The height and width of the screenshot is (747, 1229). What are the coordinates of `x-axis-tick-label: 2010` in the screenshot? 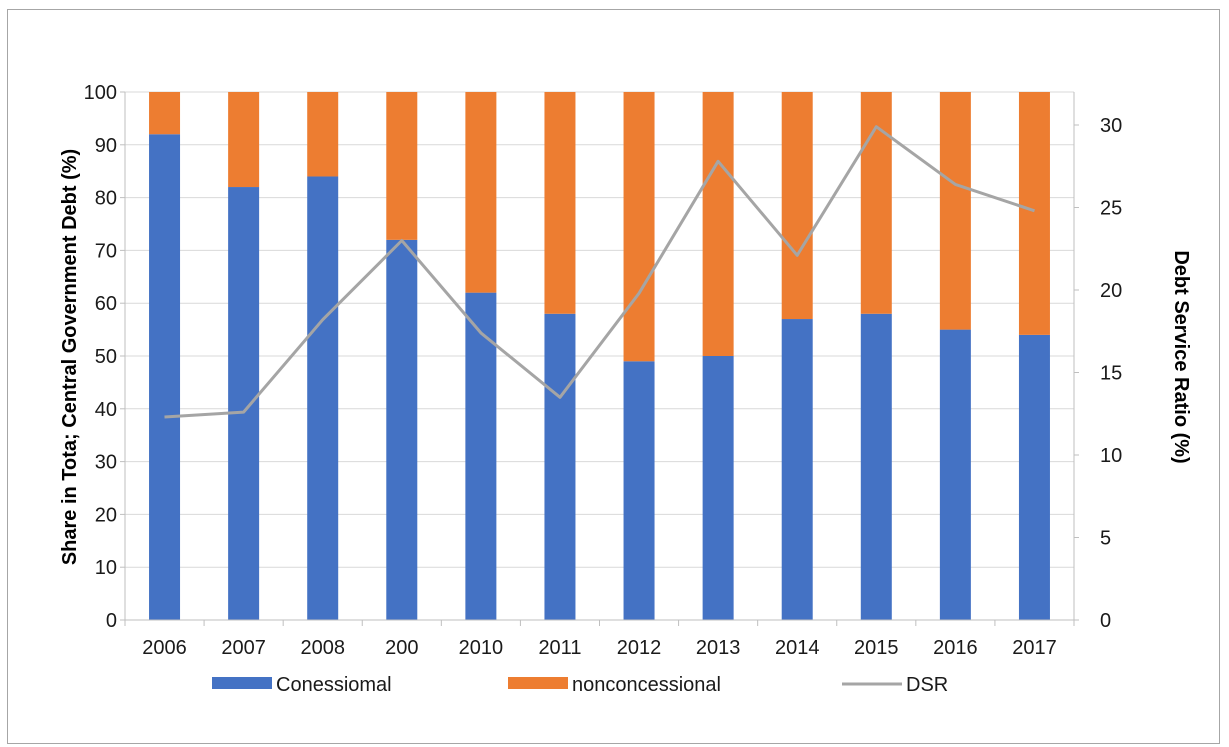 It's located at (481, 648).